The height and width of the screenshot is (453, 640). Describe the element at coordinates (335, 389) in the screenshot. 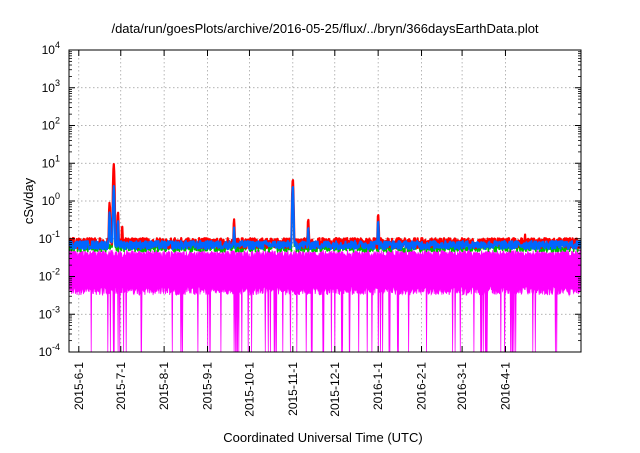

I see `x-tick-label: 2015-12-1` at that location.